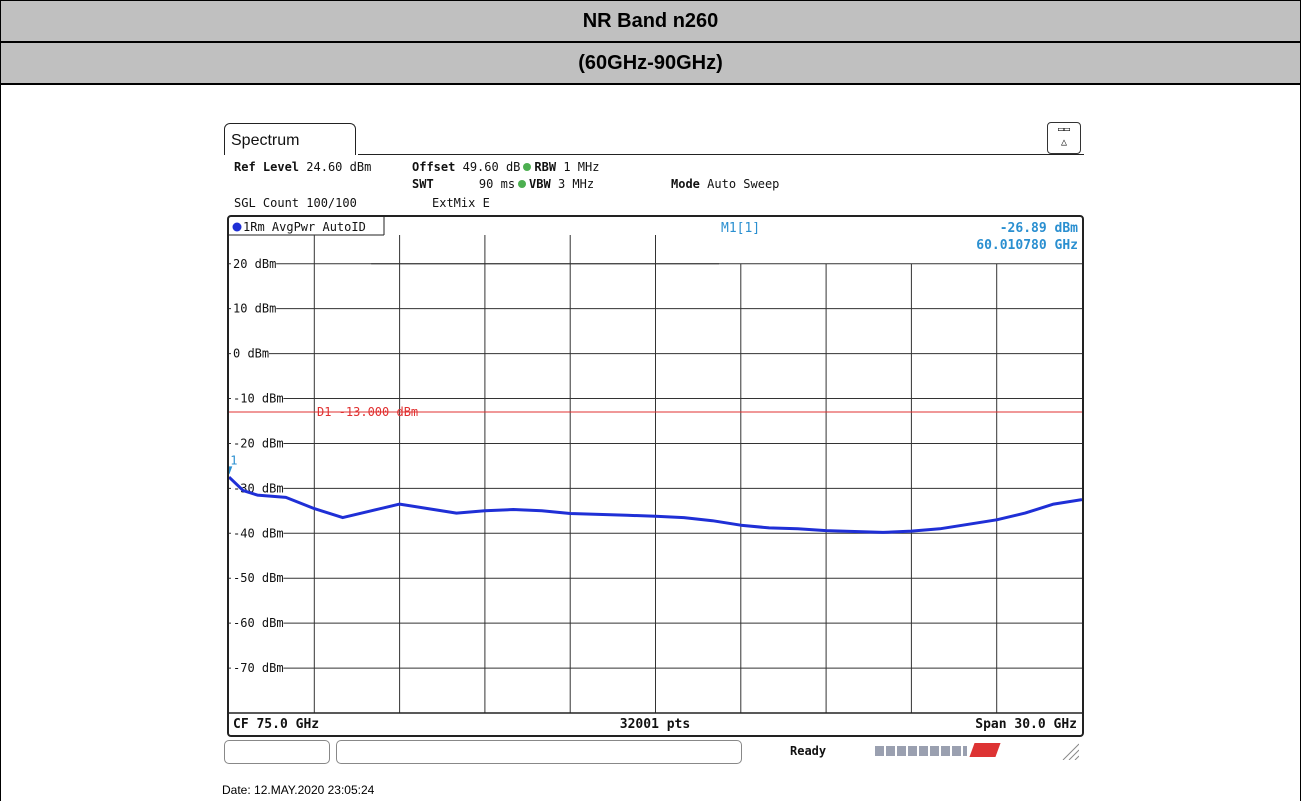  I want to click on y-tick-label: -60 dBm, so click(258, 623).